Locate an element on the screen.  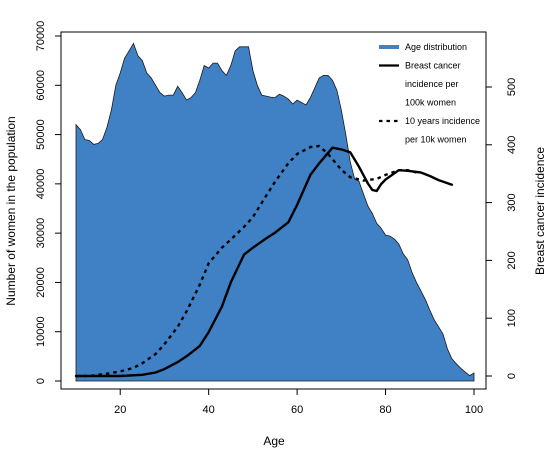
x-axis: 20 40 60 80 100 is located at coordinates (298, 402).